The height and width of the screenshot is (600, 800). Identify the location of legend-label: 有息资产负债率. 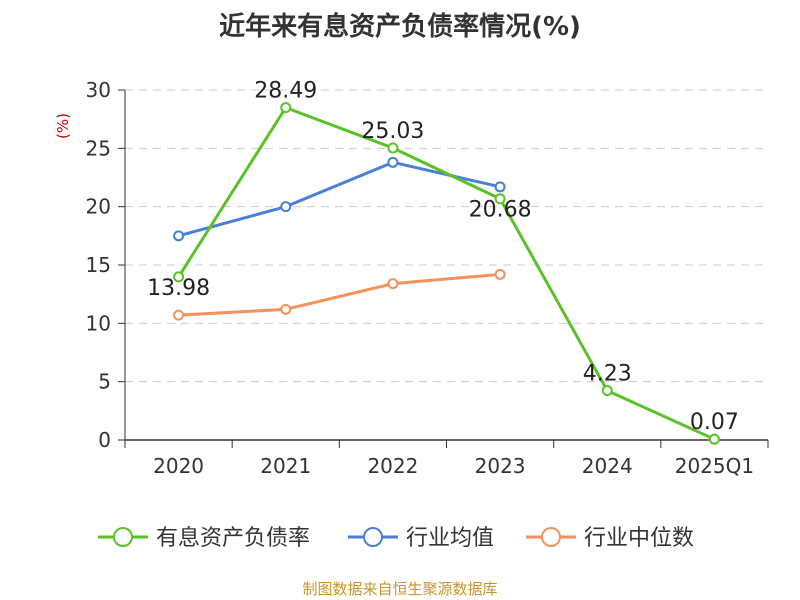
(233, 538).